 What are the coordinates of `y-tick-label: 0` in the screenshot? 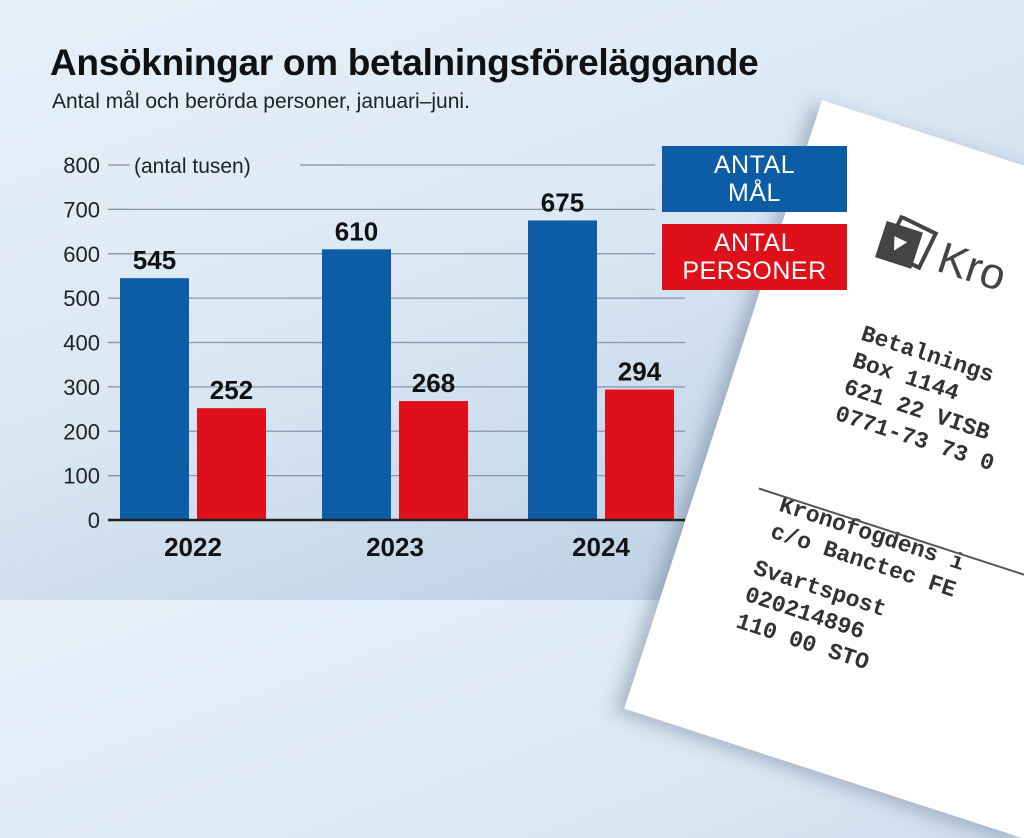 It's located at (94, 520).